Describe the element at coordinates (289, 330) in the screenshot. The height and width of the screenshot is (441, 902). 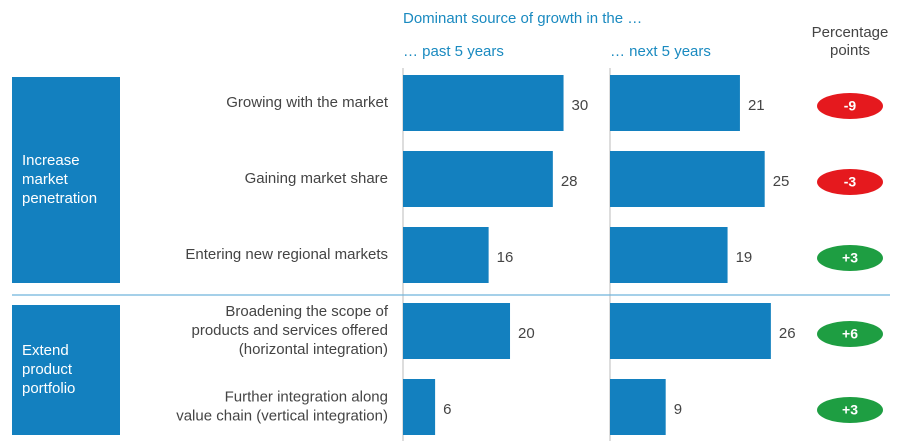
I see `category-label: products and services offered` at that location.